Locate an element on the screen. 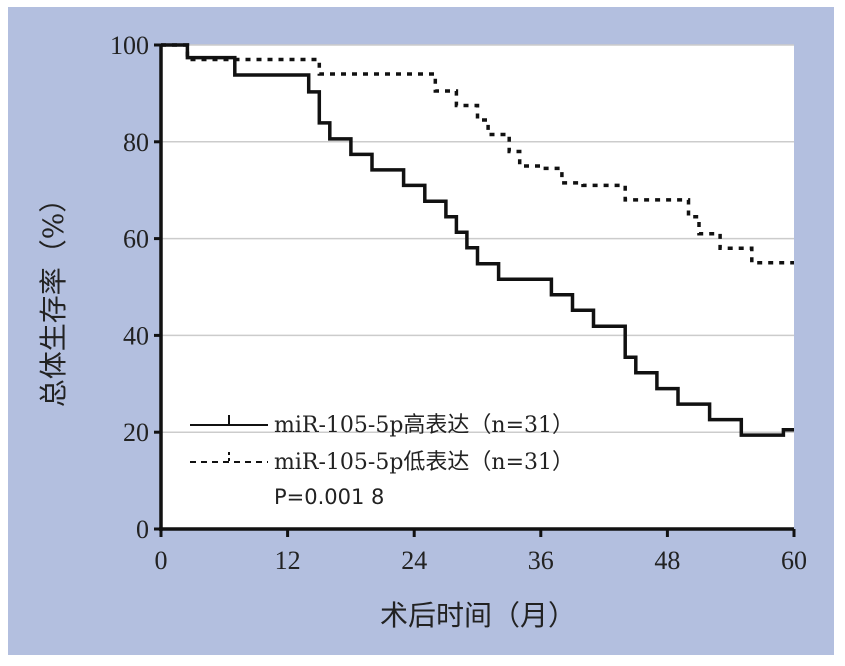 The image size is (845, 666). xtick-label-36: 36 is located at coordinates (541, 560).